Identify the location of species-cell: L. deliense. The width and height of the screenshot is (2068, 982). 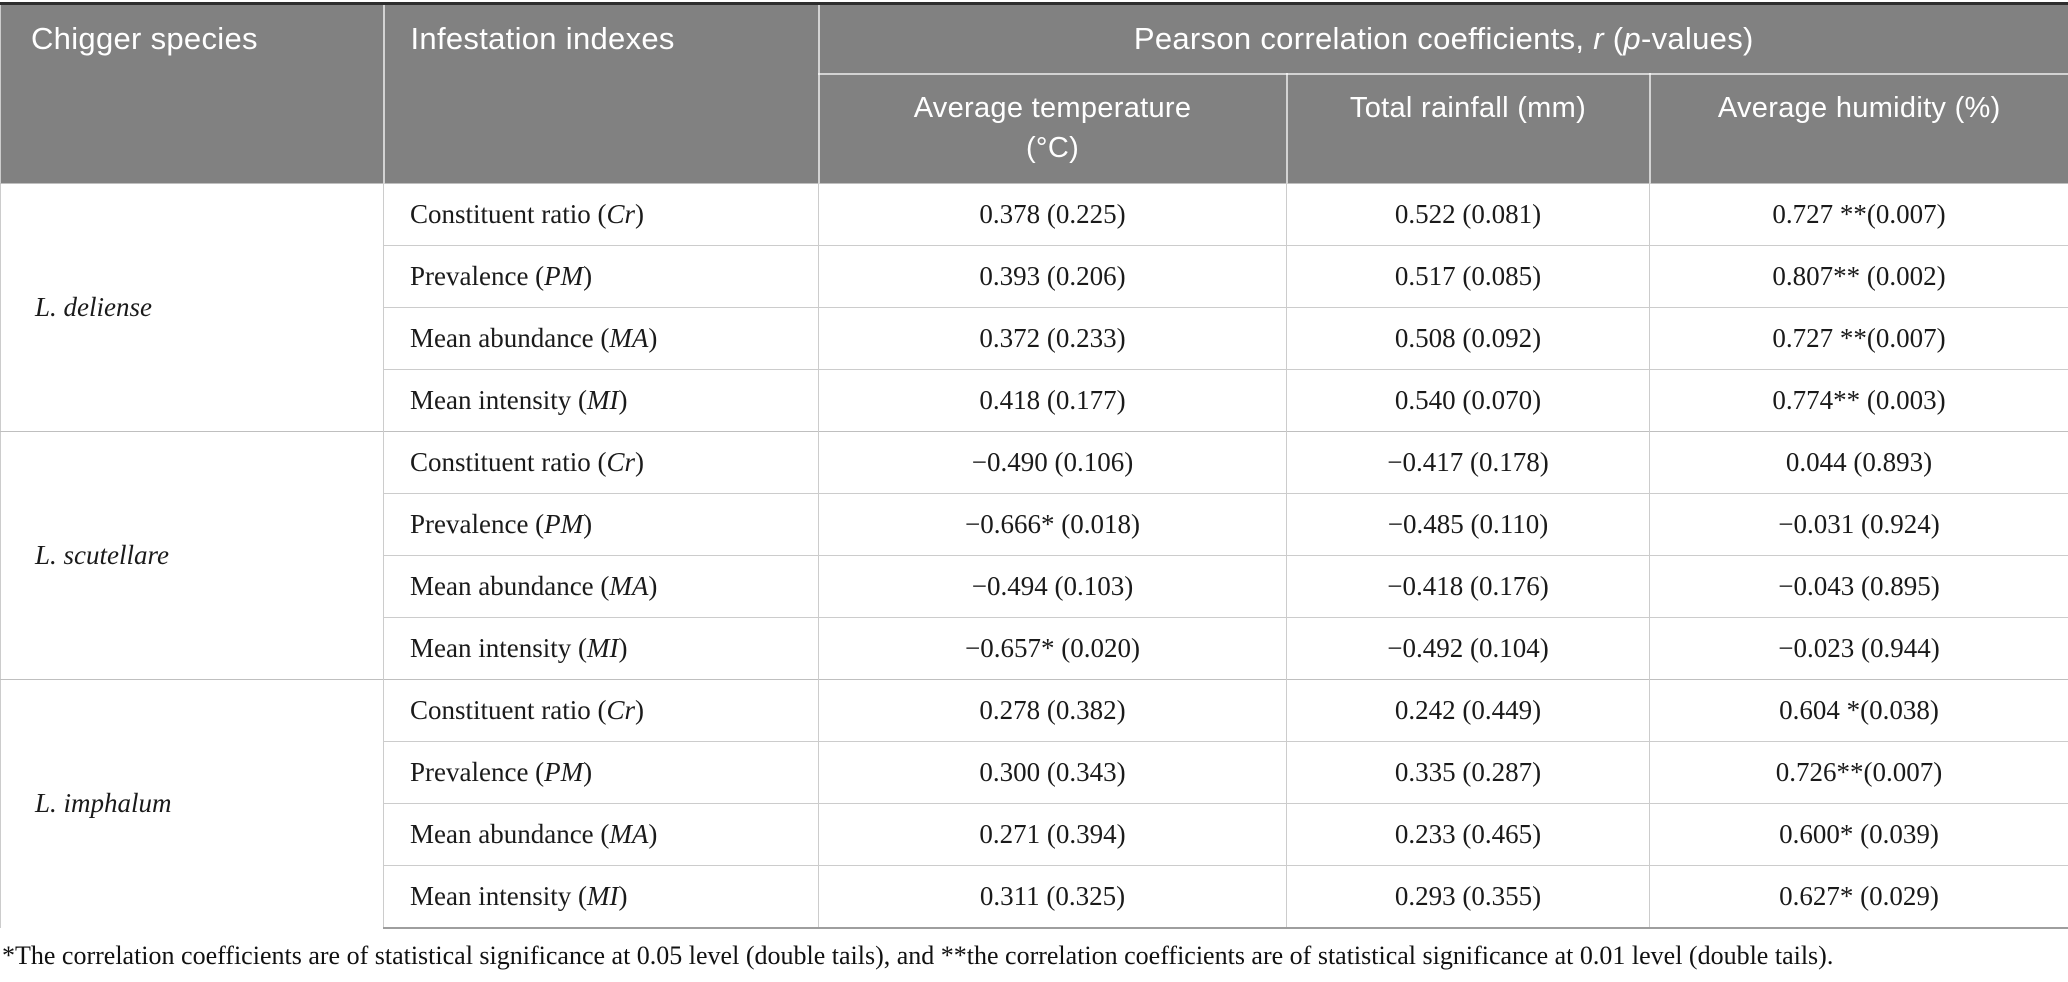
(192, 307).